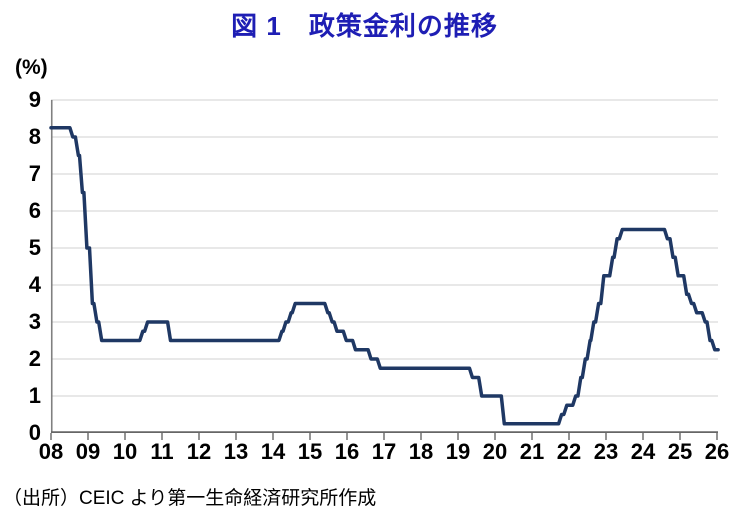  I want to click on x-tick-label: 20, so click(495, 451).